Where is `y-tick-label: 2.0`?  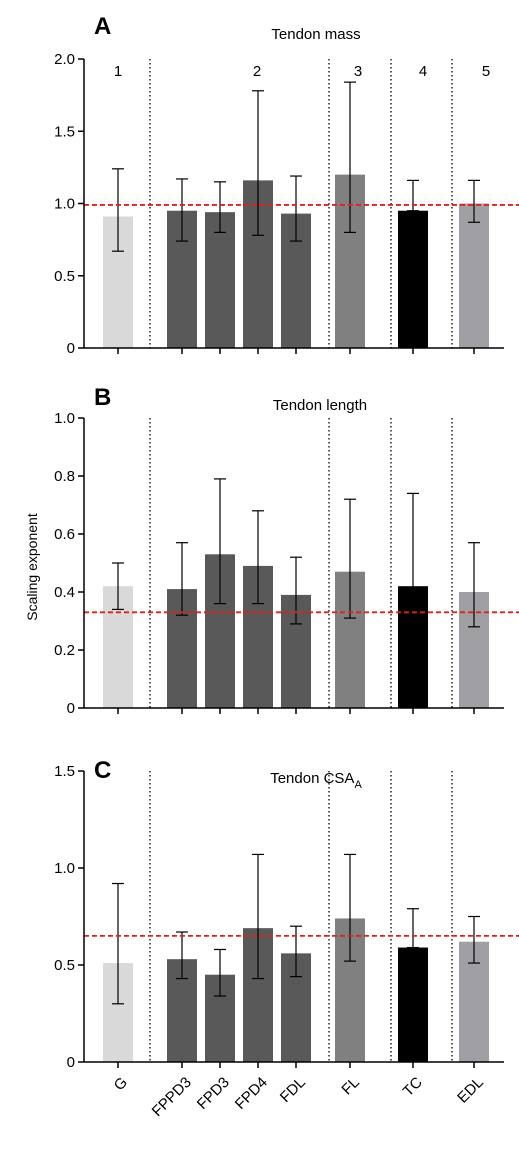 y-tick-label: 2.0 is located at coordinates (64, 59).